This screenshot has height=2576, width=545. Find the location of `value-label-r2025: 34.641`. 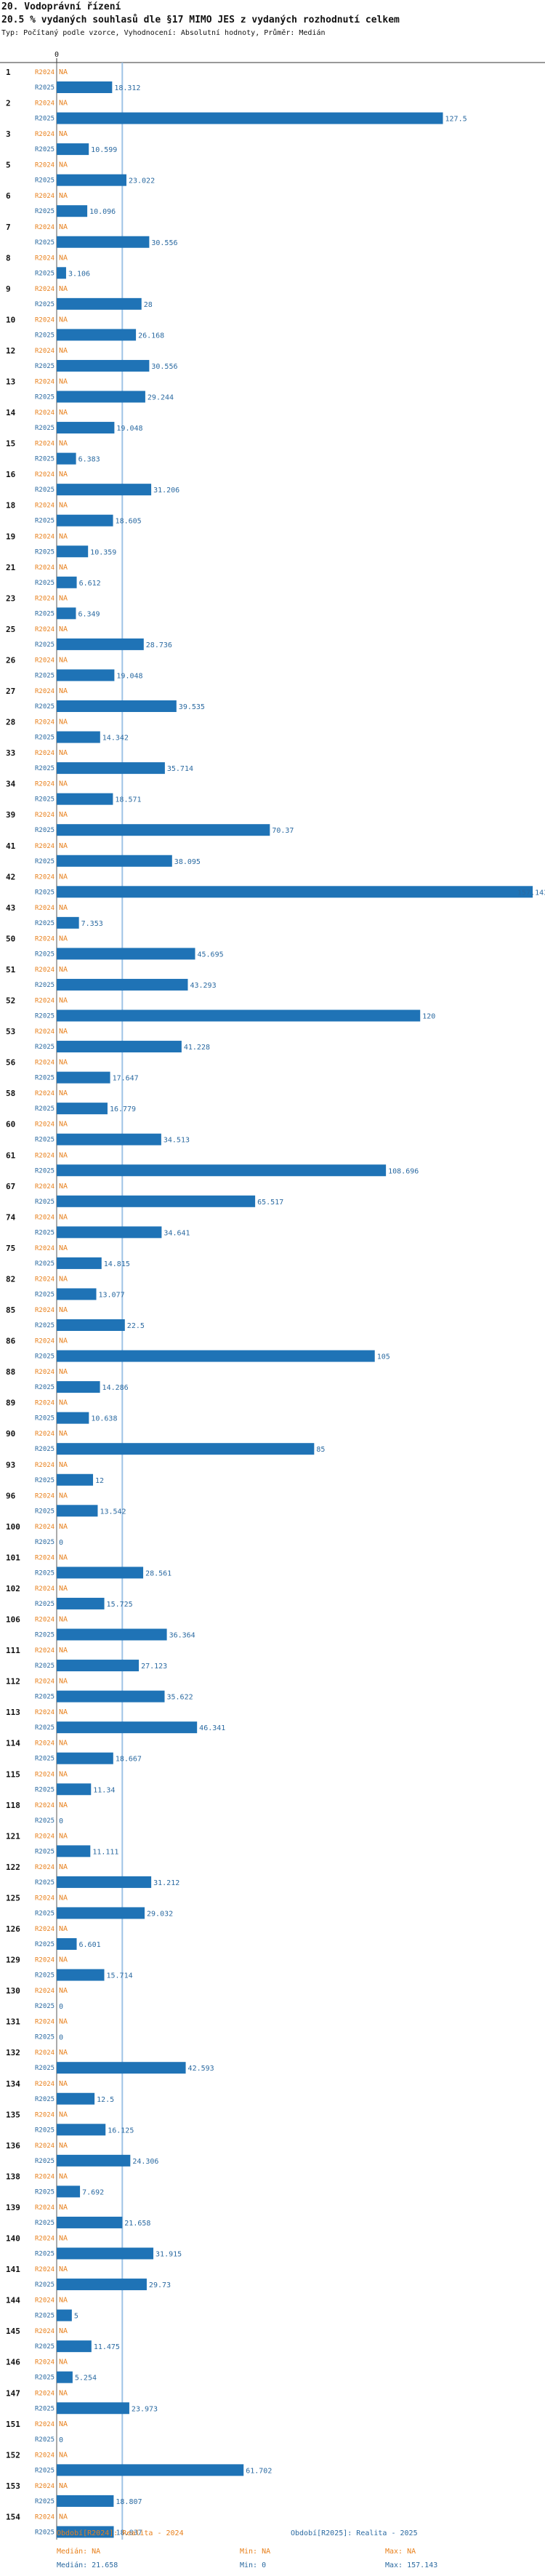

value-label-r2025: 34.641 is located at coordinates (177, 1233).